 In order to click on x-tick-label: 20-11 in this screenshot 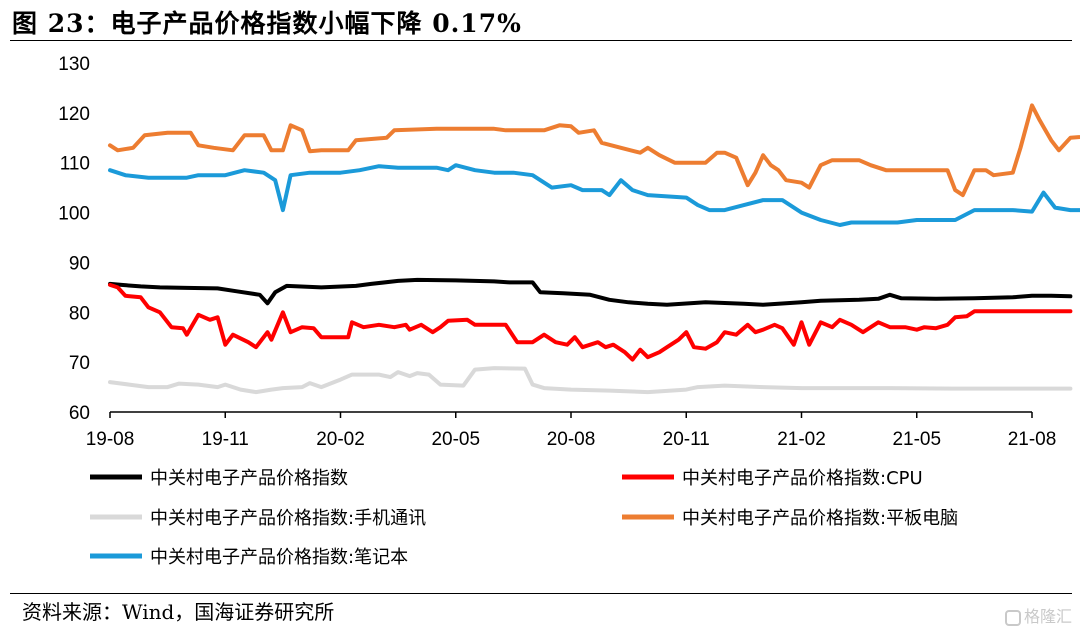, I will do `click(686, 439)`.